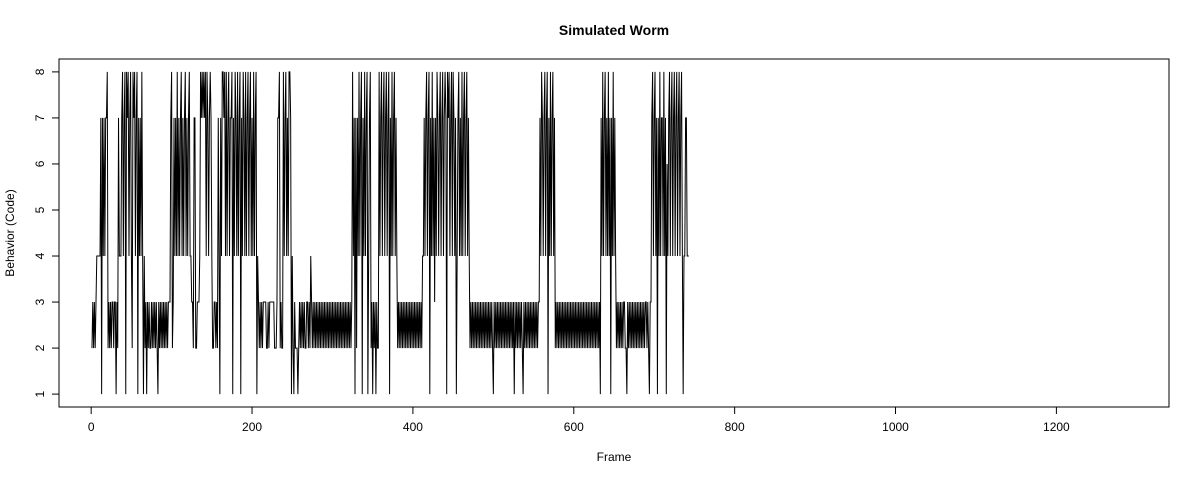 The height and width of the screenshot is (480, 1200). Describe the element at coordinates (40, 393) in the screenshot. I see `y-tick-label: 1` at that location.